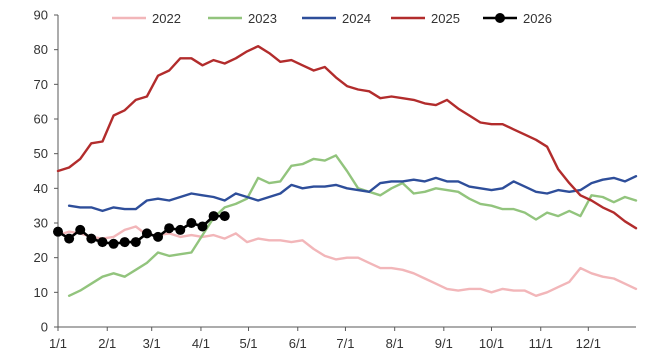 The image size is (647, 360). What do you see at coordinates (345, 343) in the screenshot?
I see `x-tick-label: 7/1` at bounding box center [345, 343].